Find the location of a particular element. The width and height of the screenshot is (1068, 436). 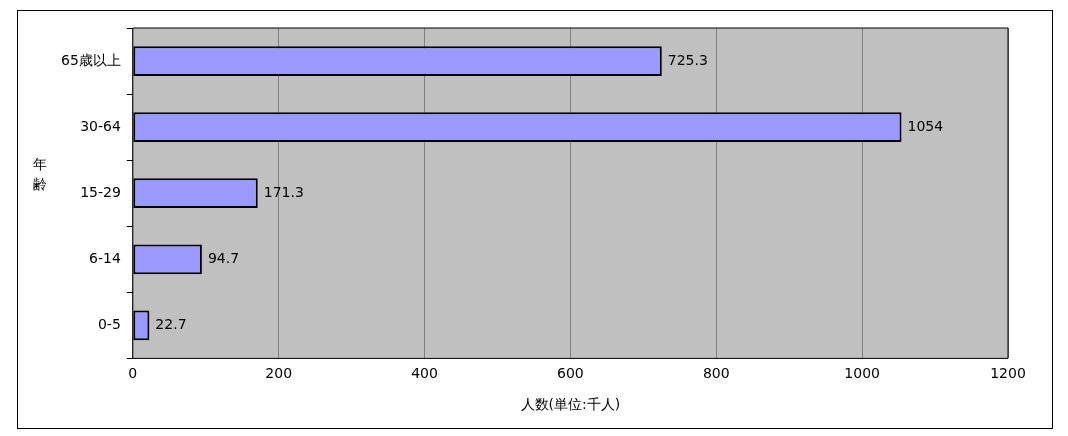

x-tick-label: 1200 is located at coordinates (1008, 373).